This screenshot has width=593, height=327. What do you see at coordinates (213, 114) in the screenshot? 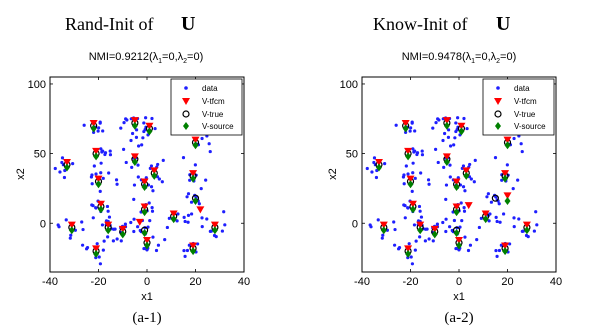
I see `legend-true-label: V-true` at bounding box center [213, 114].